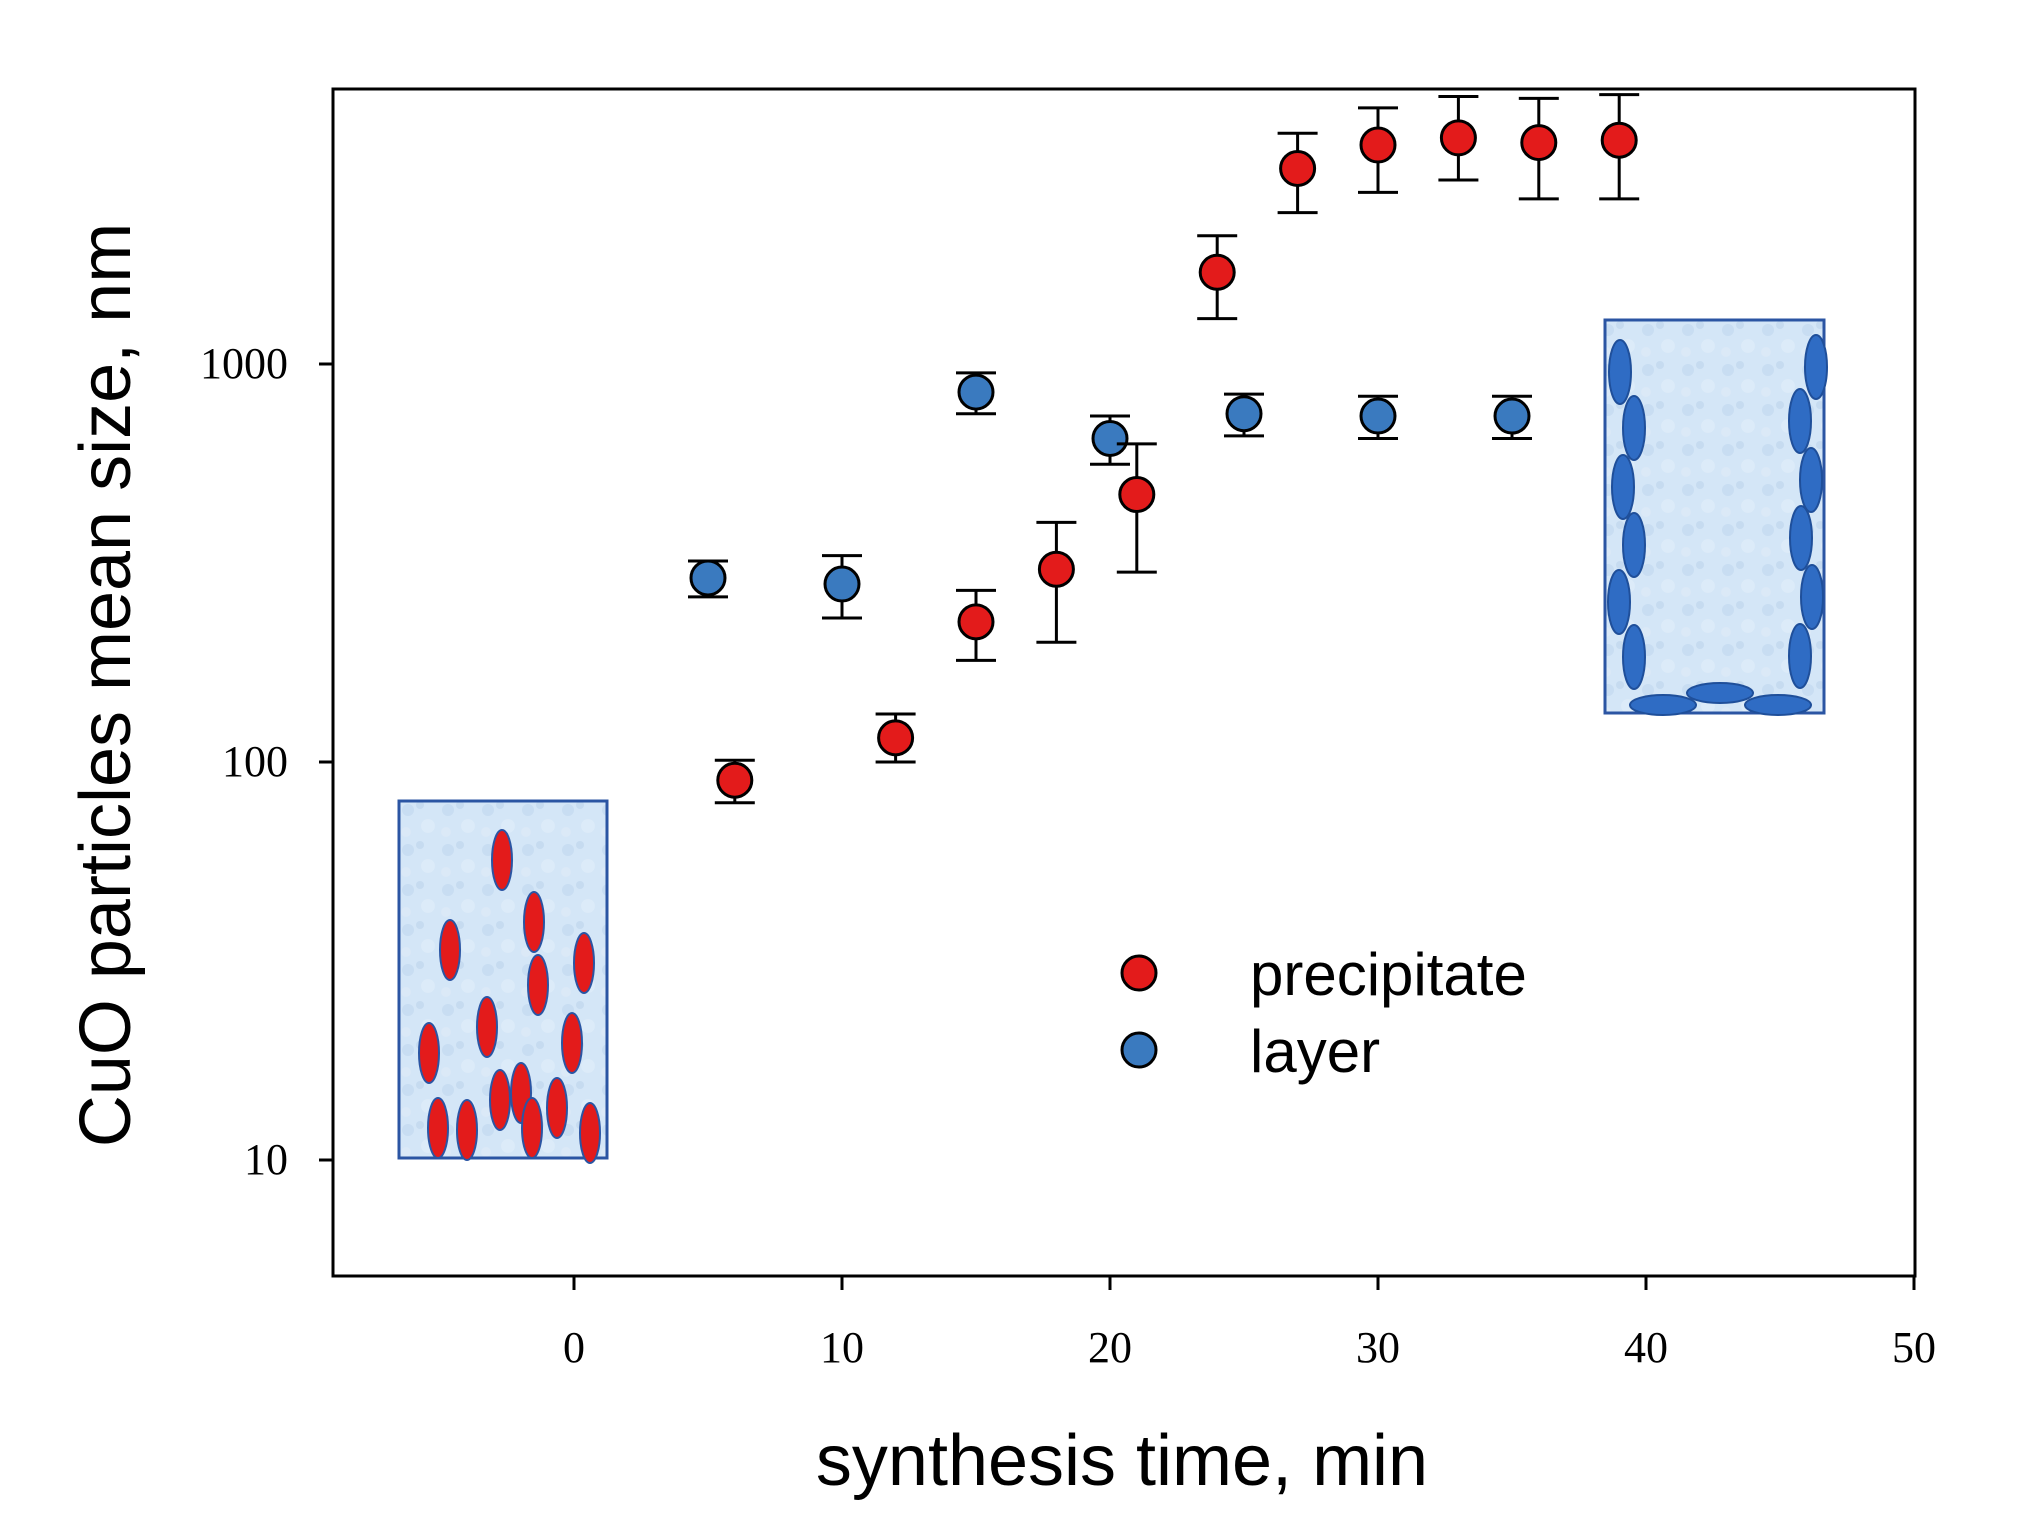  Describe the element at coordinates (1323, 1013) in the screenshot. I see `legend: precipitate layer` at that location.